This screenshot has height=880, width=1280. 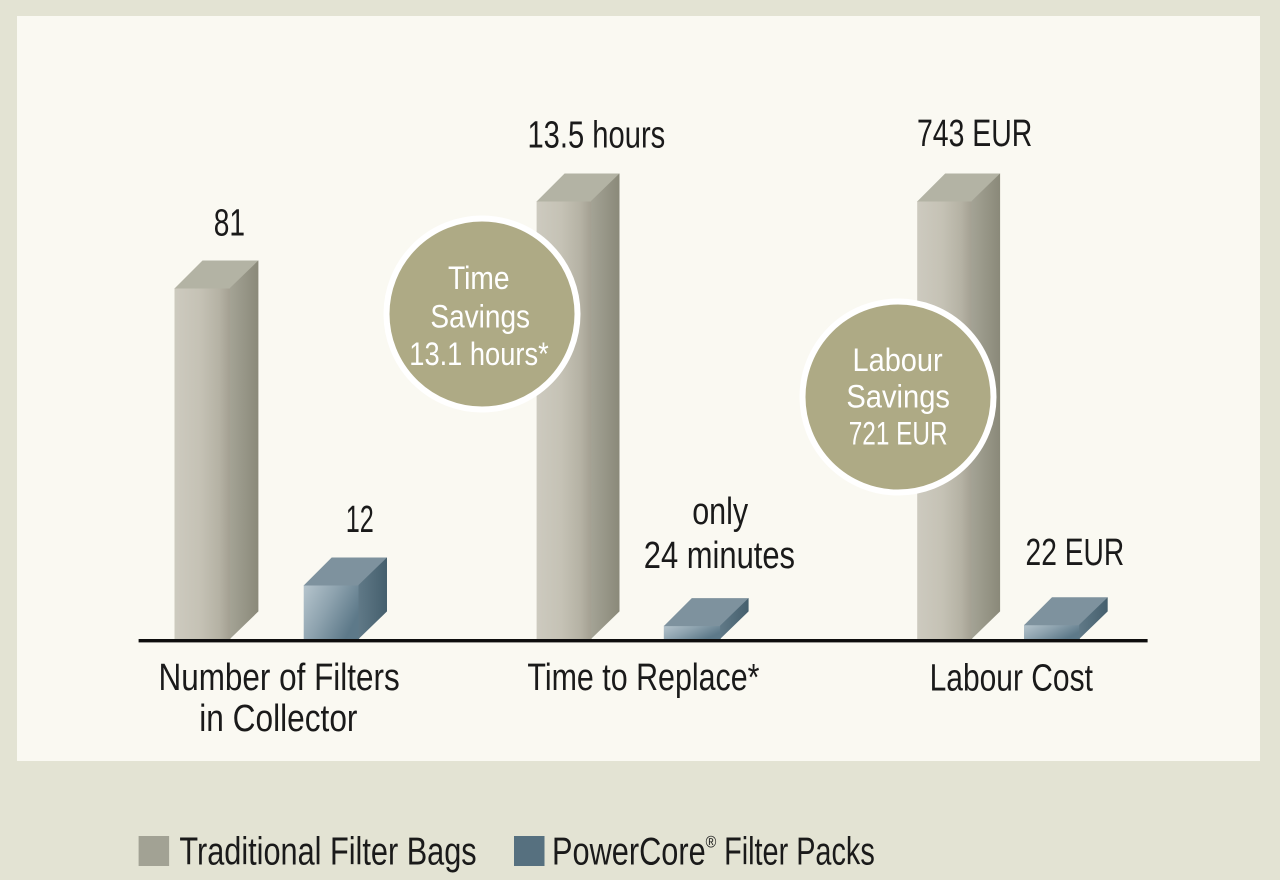 What do you see at coordinates (279, 677) in the screenshot?
I see `svg-text: Number of Filters` at bounding box center [279, 677].